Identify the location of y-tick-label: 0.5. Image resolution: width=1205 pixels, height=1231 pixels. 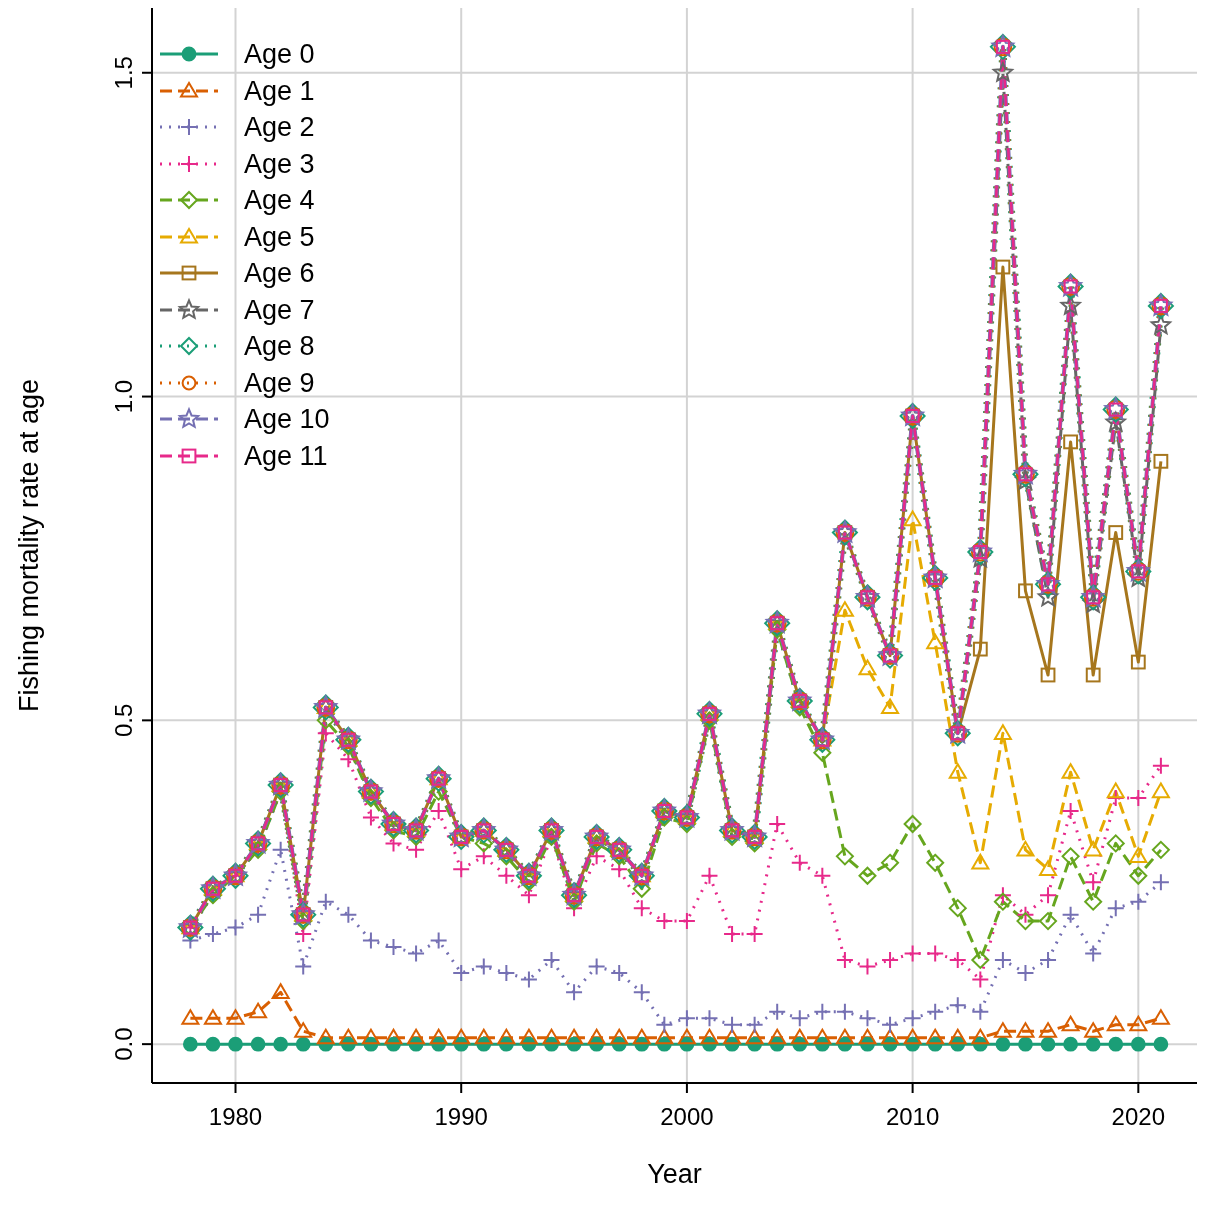
(123, 720).